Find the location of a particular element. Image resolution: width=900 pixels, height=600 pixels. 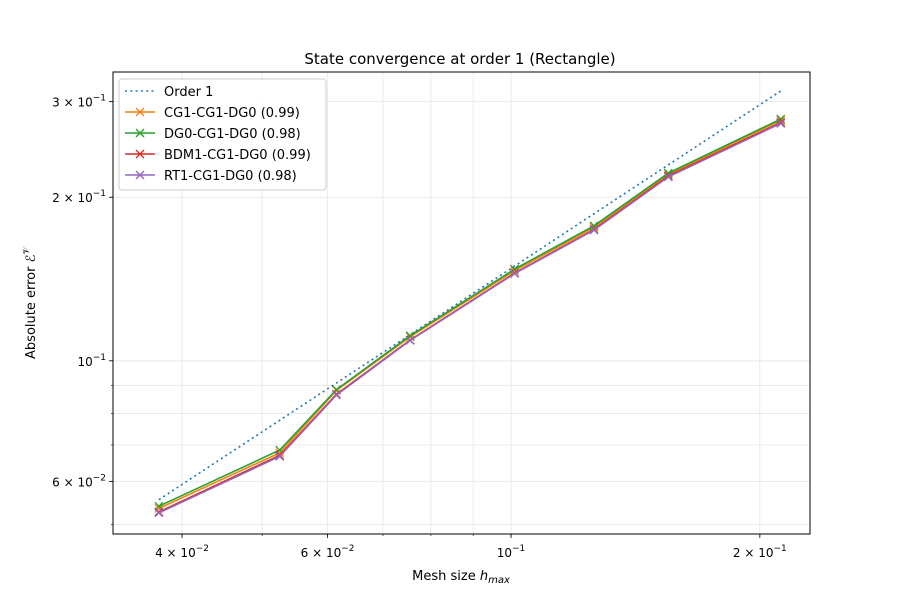

legend-entry: RT1-CG1-DG0 (0.98) is located at coordinates (211, 176).